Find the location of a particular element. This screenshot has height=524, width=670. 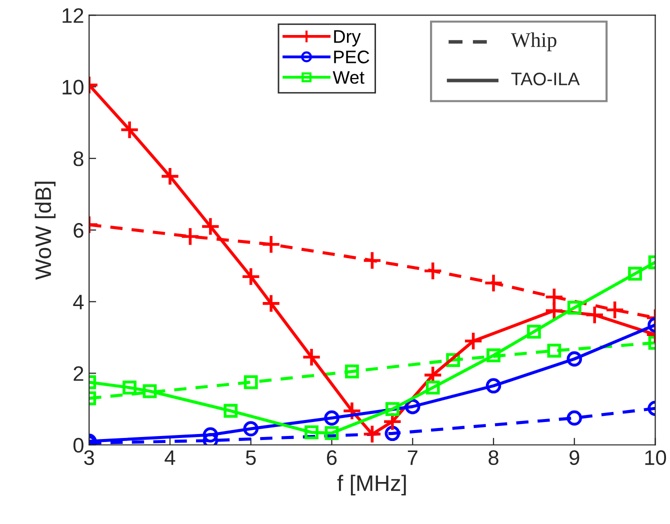

x-tick-label: 10 is located at coordinates (655, 458).